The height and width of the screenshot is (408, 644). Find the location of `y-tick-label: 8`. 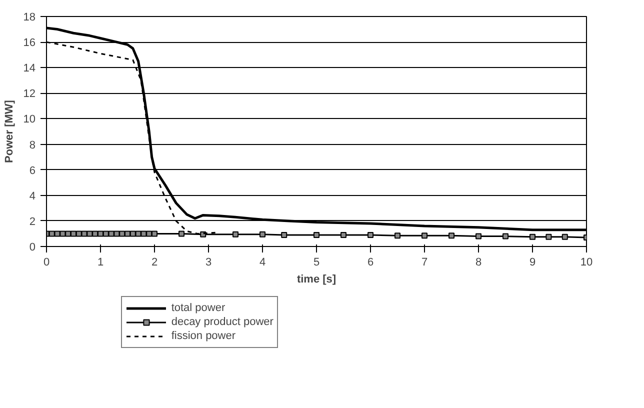

y-tick-label: 8 is located at coordinates (32, 145).